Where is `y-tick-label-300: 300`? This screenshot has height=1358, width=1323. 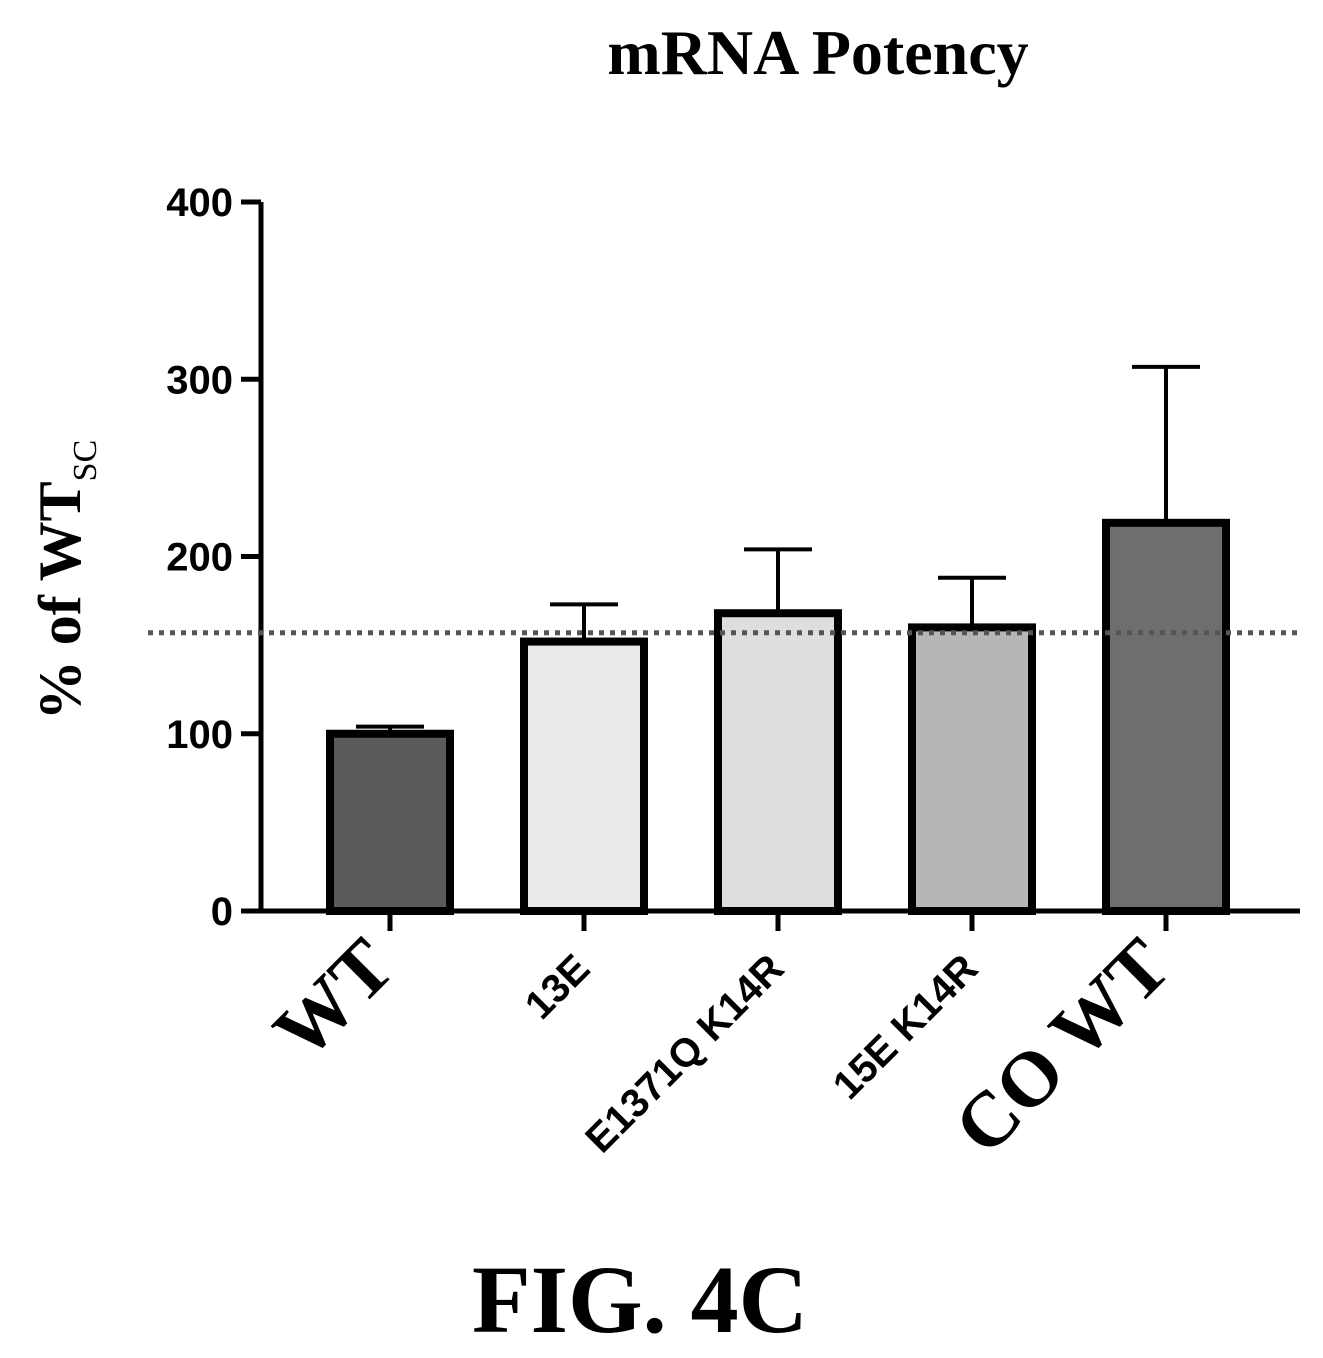 y-tick-label-300: 300 is located at coordinates (199, 380).